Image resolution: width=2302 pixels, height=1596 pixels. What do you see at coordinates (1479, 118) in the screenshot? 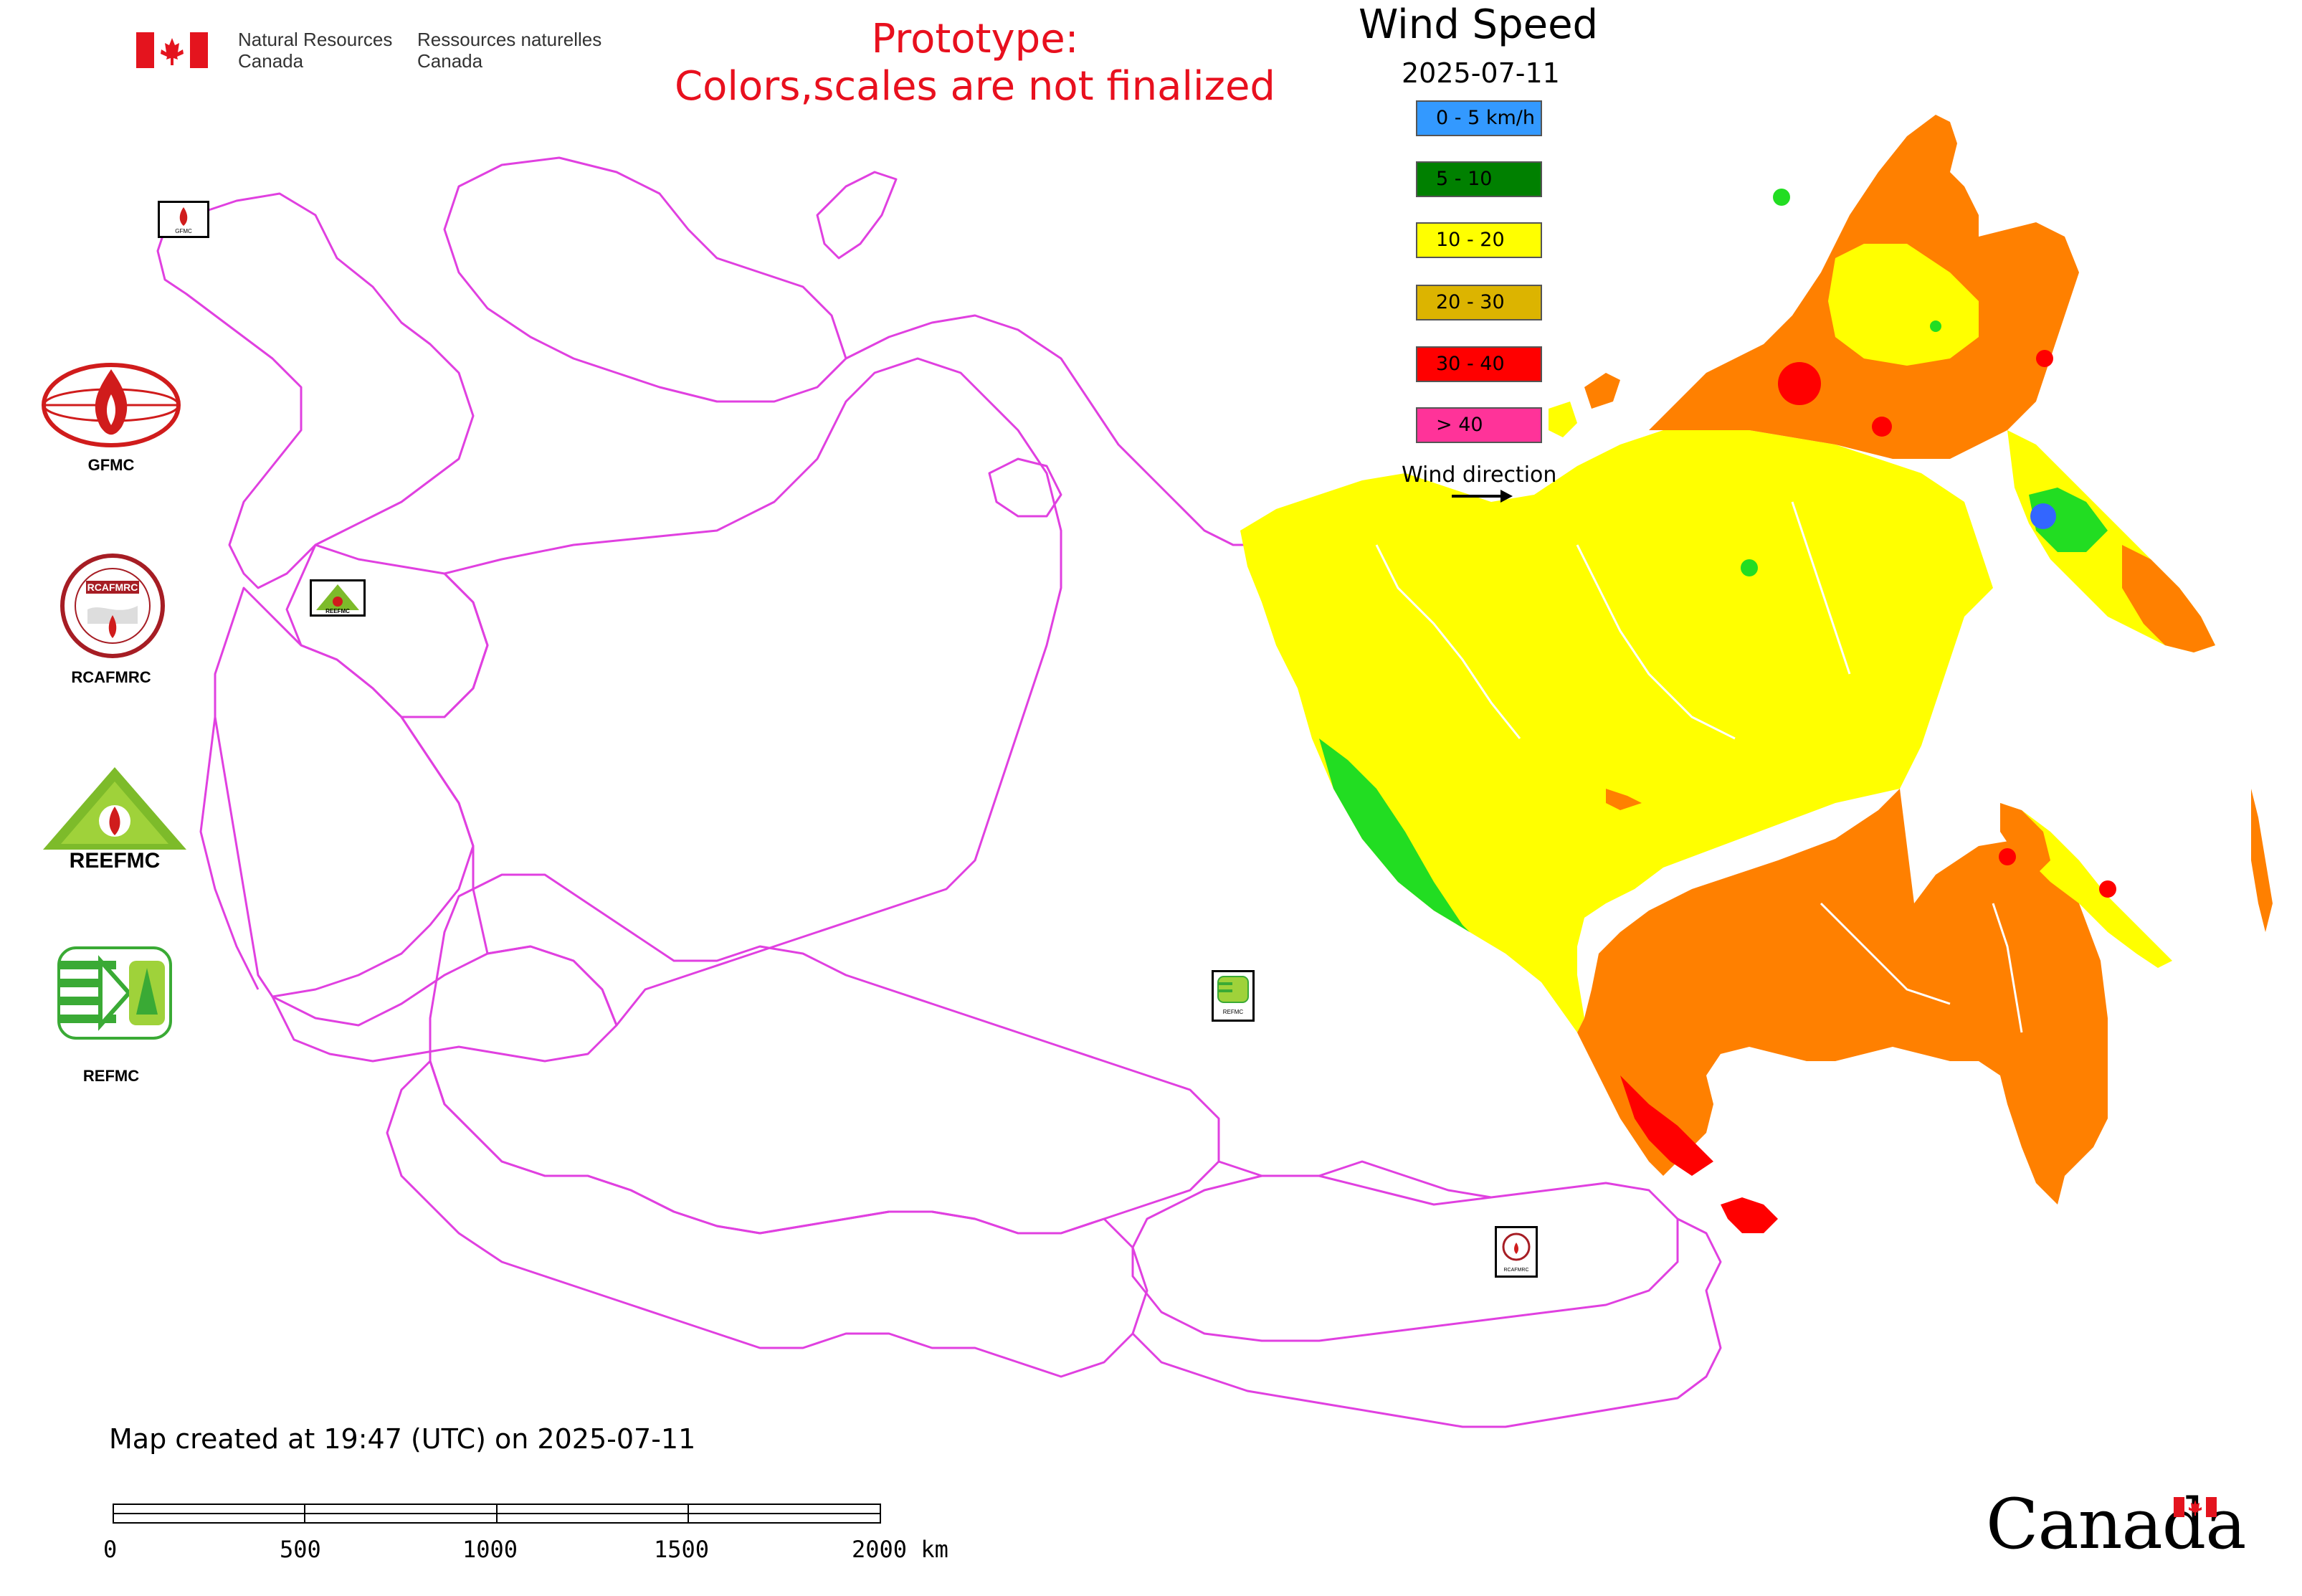
I see `legend-class-0-5: 0 - 5 km/h` at bounding box center [1479, 118].